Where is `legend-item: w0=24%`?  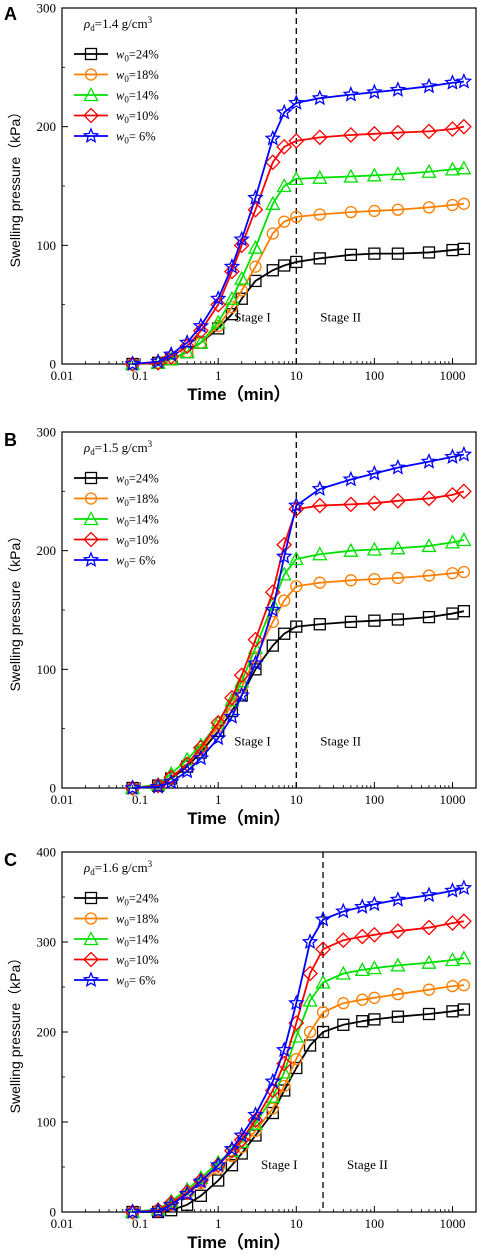
legend-item: w0=24% is located at coordinates (116, 480).